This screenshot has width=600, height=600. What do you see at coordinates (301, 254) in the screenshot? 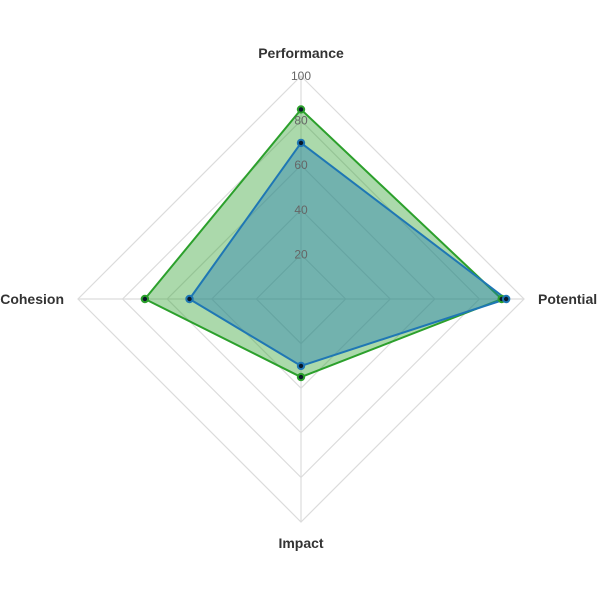
I see `tick-label-20: 20` at bounding box center [301, 254].